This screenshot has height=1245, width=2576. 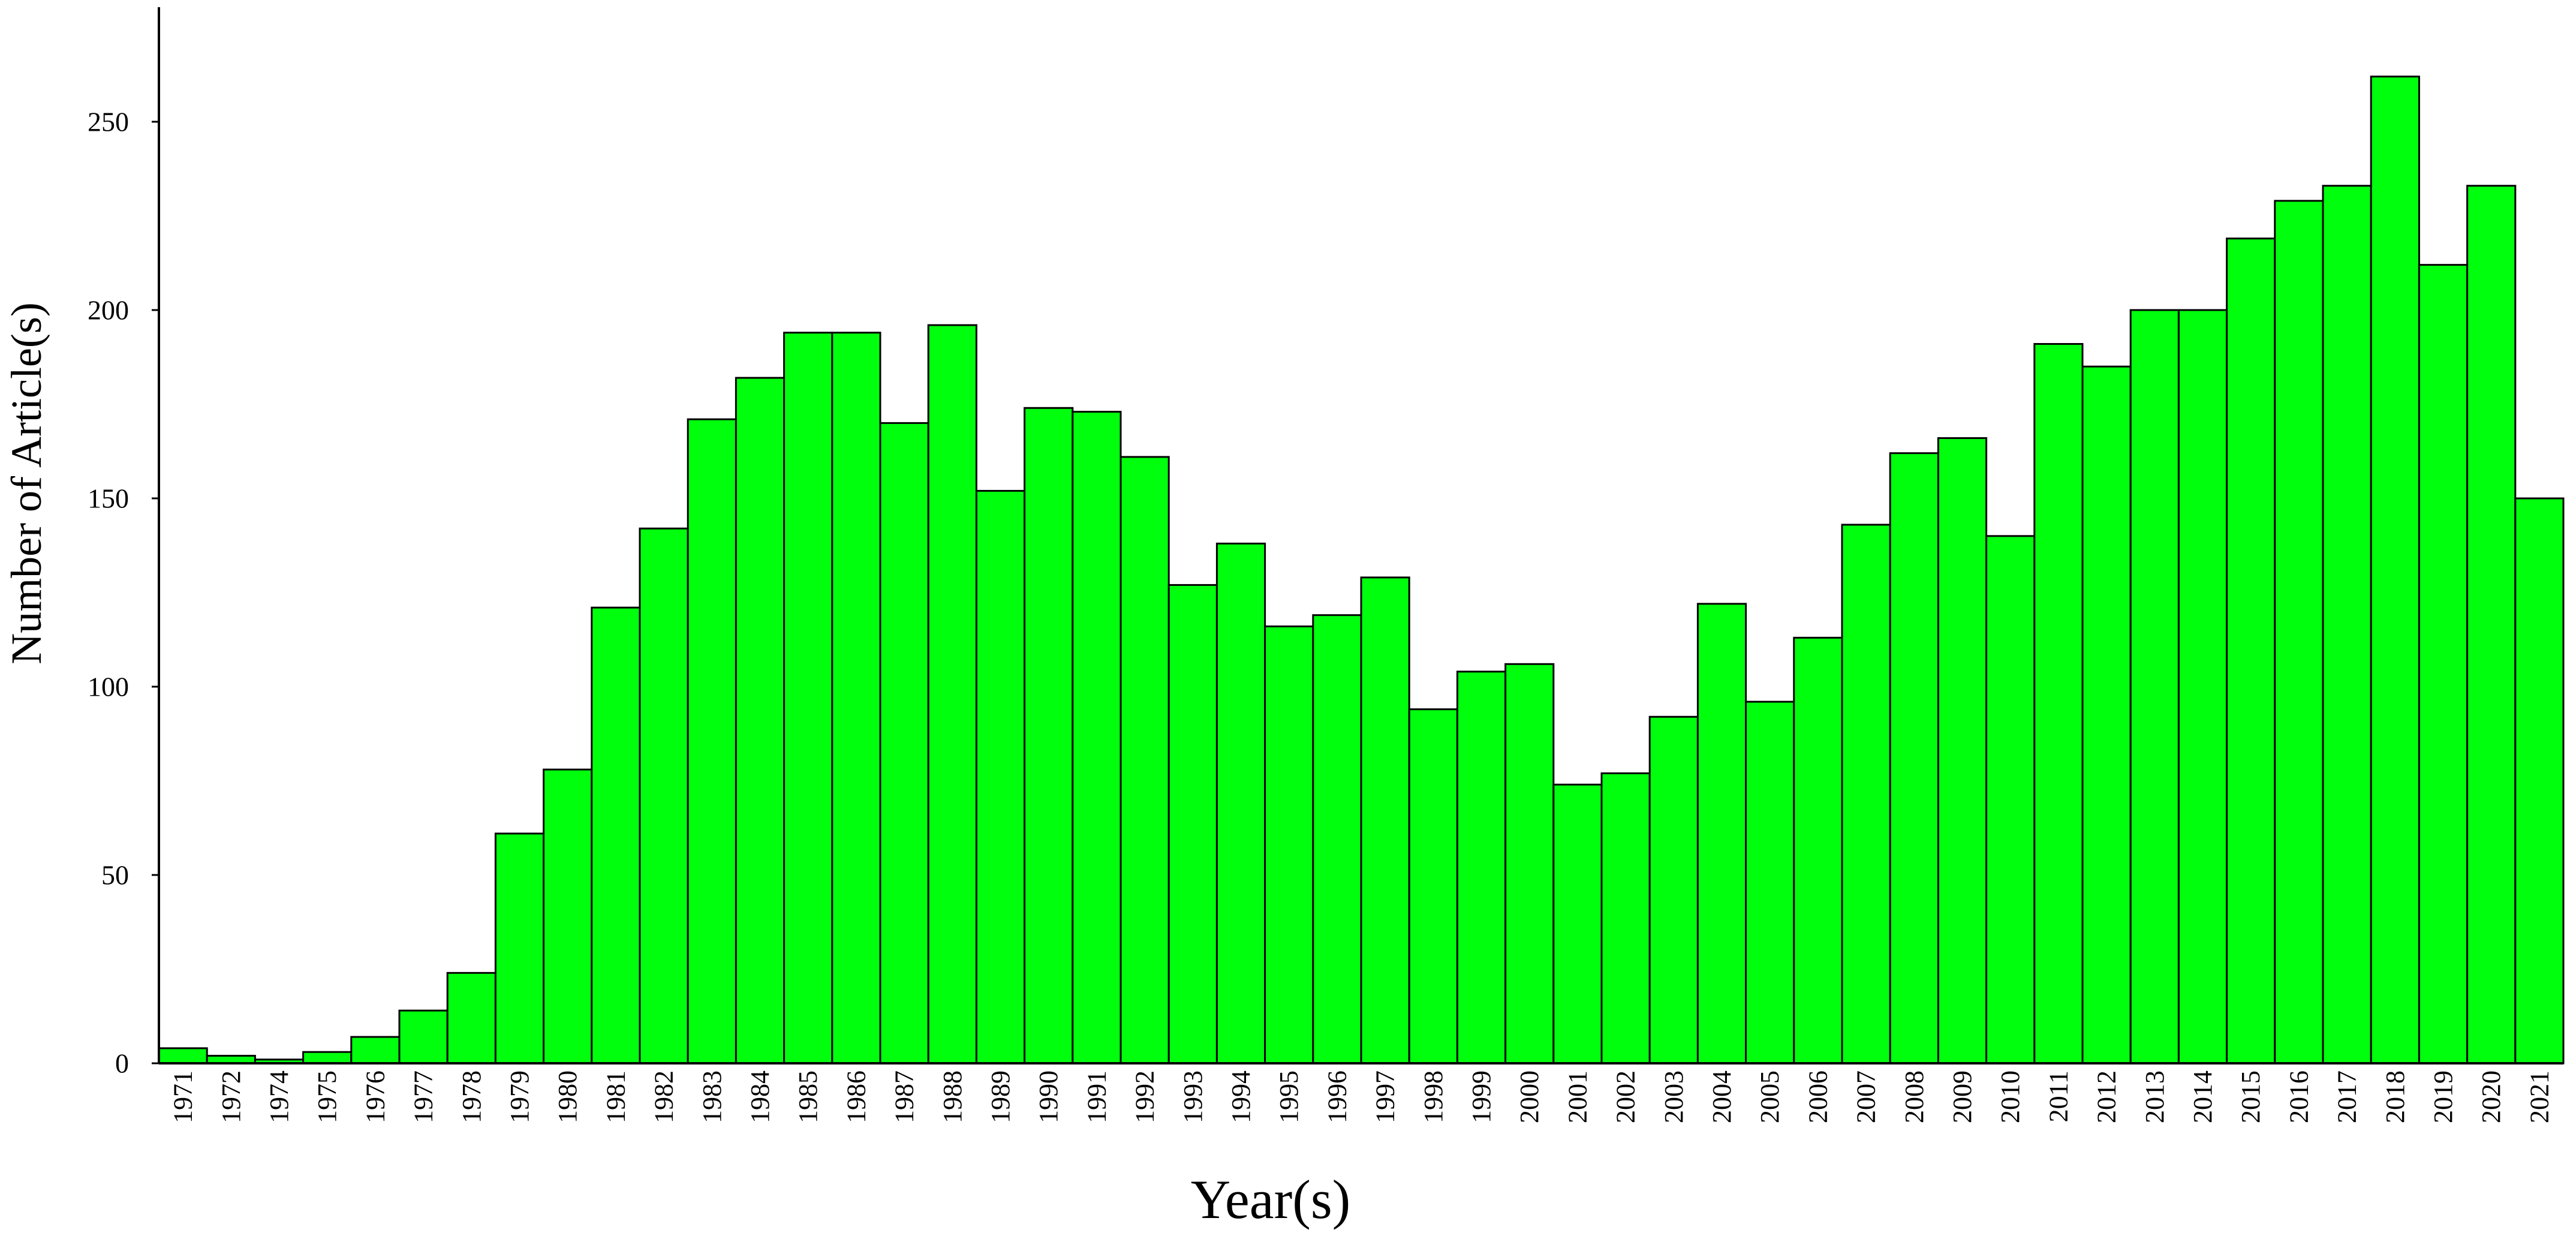 I want to click on x-tick-label-1981: 1981, so click(x=615, y=1096).